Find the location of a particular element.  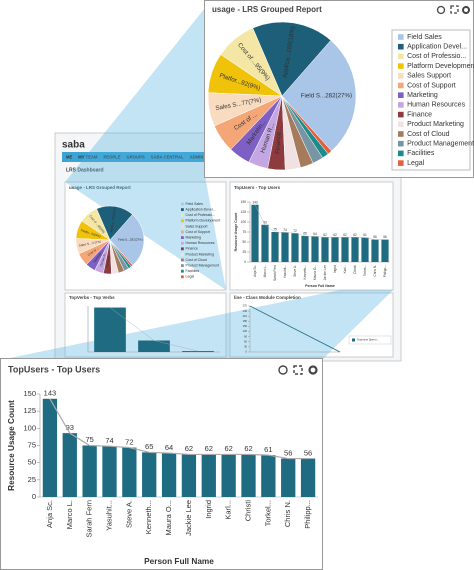

y-tick-label: 270 is located at coordinates (245, 306).